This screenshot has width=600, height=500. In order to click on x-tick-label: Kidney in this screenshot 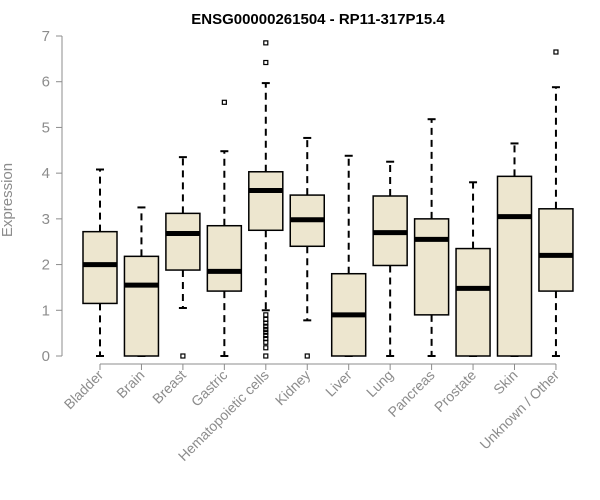, I will do `click(293, 388)`.